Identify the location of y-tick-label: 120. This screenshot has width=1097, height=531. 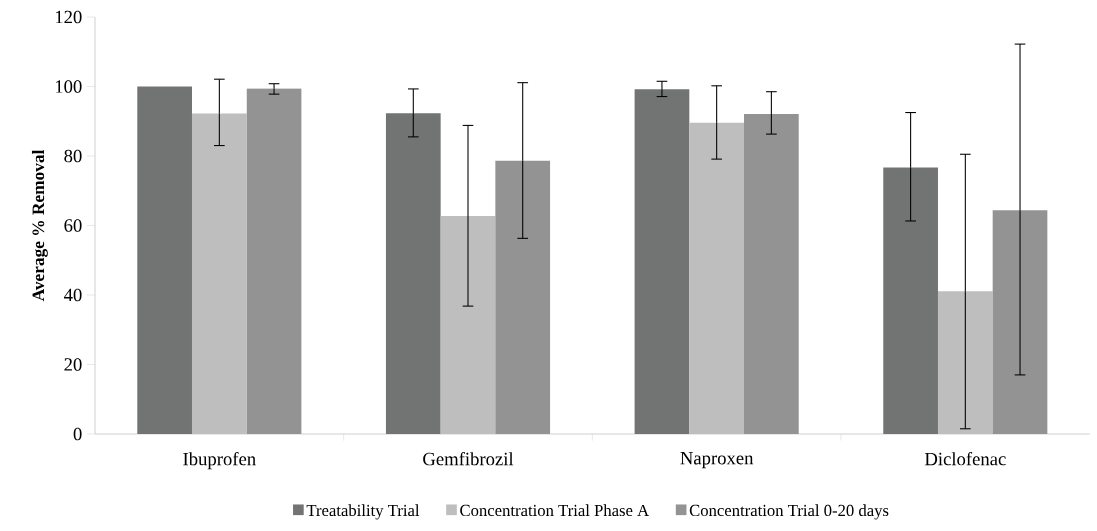
(68, 17).